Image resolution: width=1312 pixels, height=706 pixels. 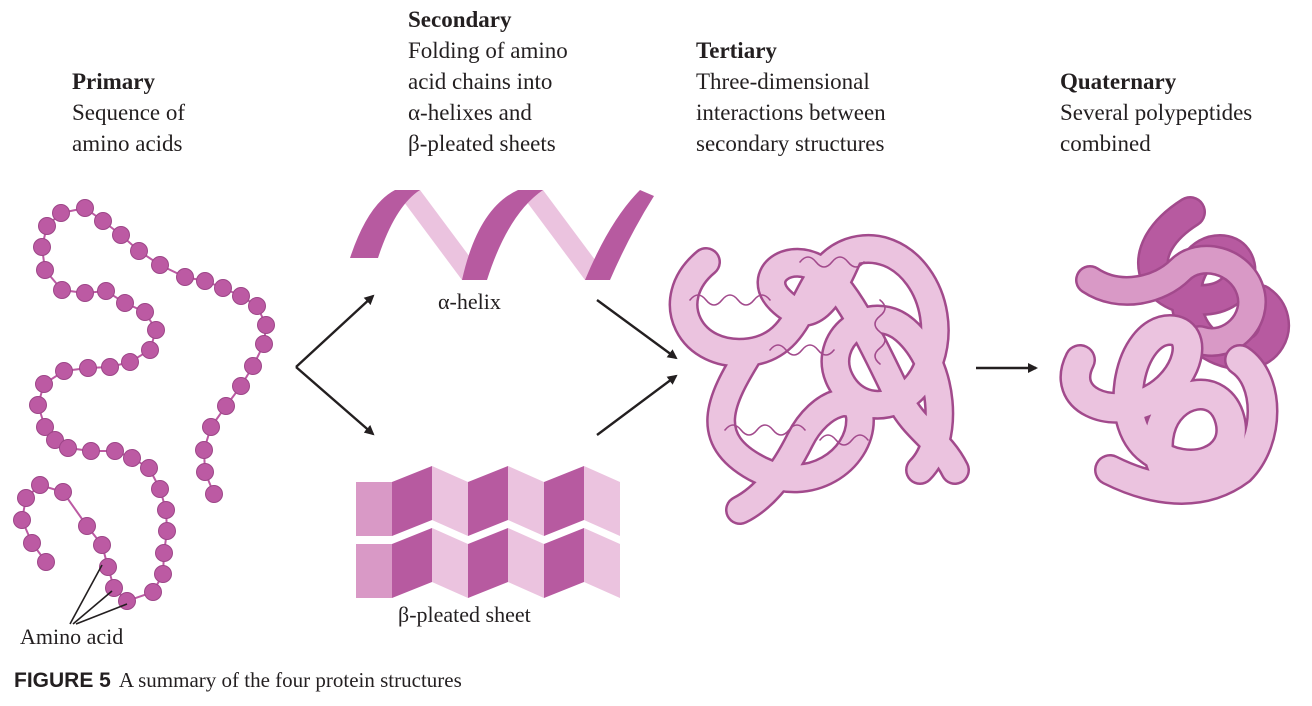 What do you see at coordinates (1171, 301) in the screenshot?
I see `polypeptide-medium` at bounding box center [1171, 301].